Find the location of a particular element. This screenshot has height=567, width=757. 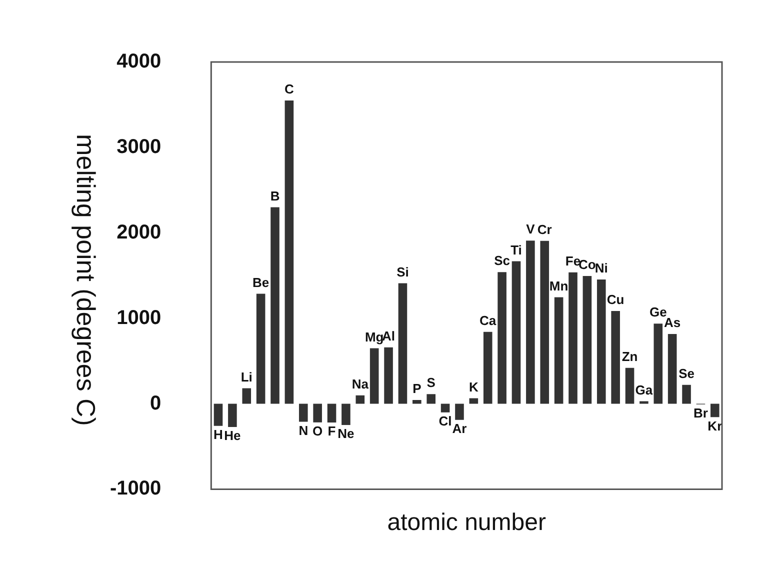

y-tick-label: 3000 is located at coordinates (139, 147).